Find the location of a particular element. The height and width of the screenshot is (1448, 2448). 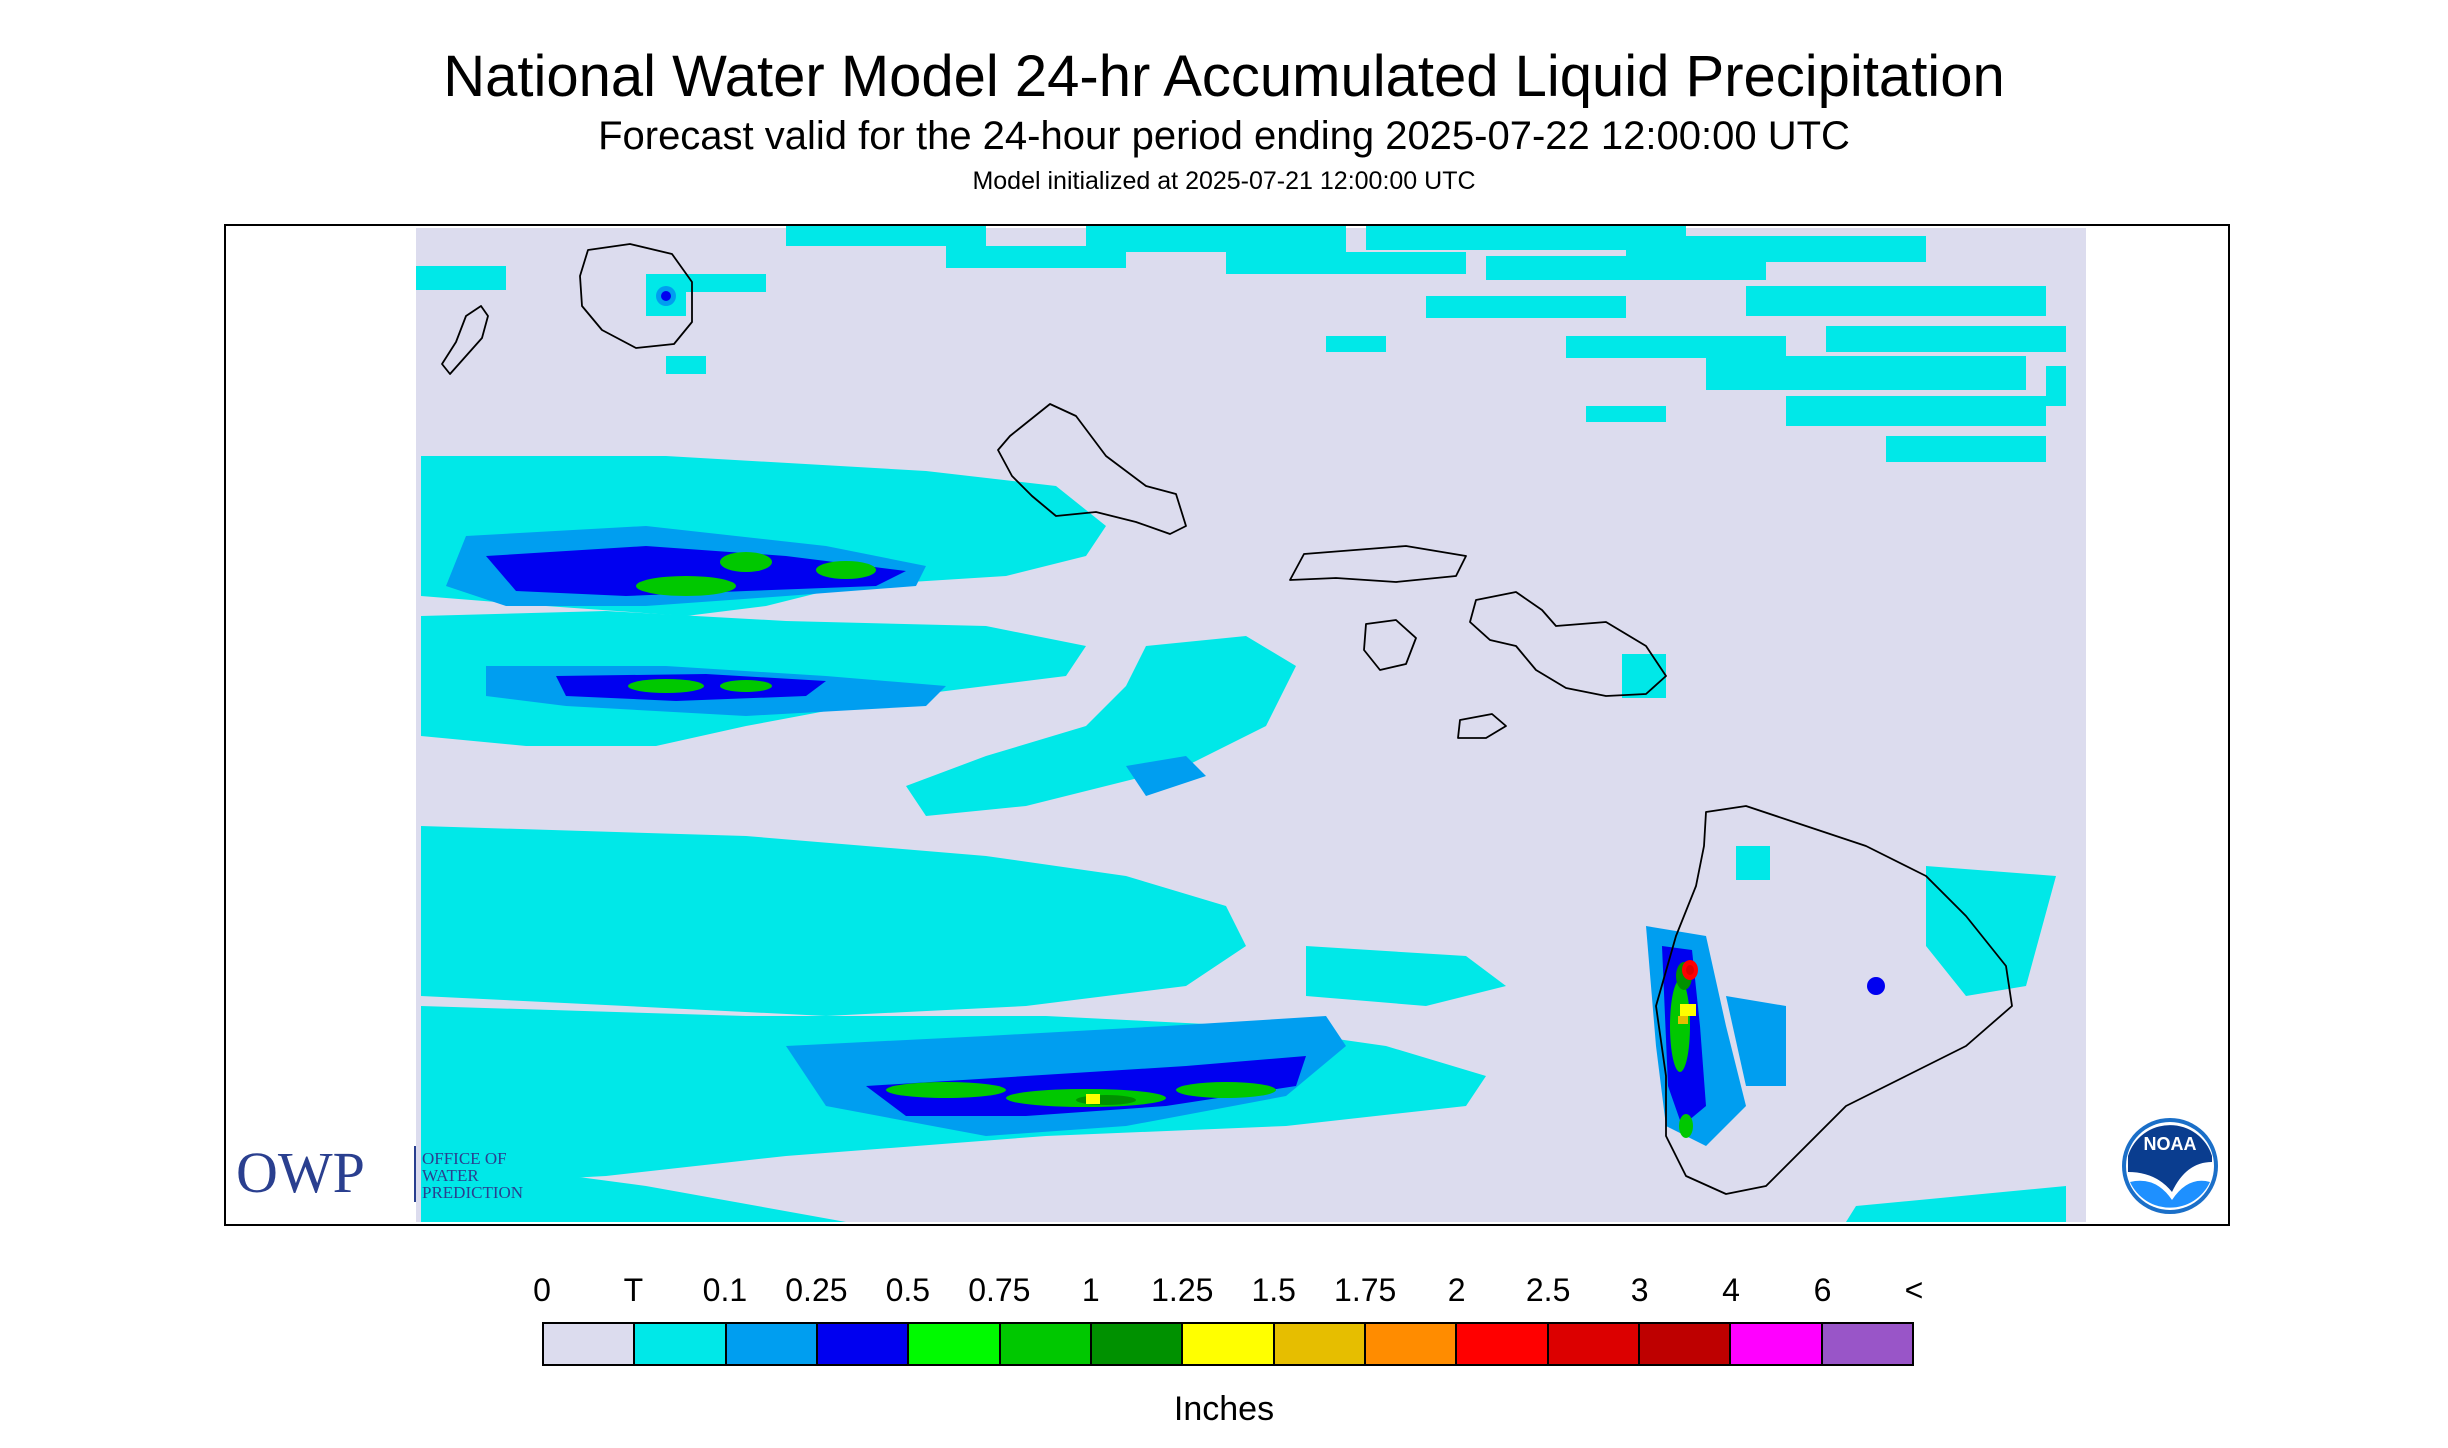

maui-coast is located at coordinates (1568, 644).